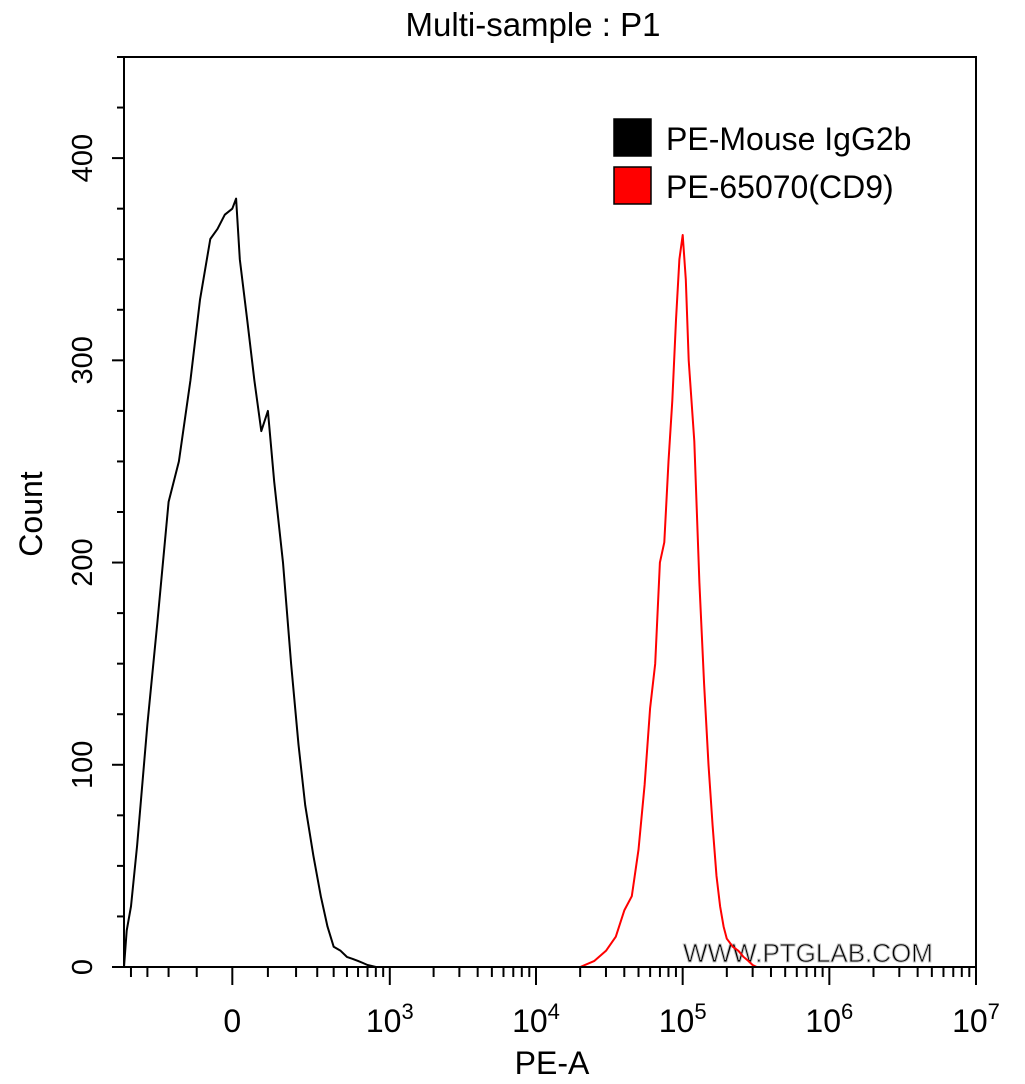 The width and height of the screenshot is (1025, 1084). Describe the element at coordinates (564, 1003) in the screenshot. I see `x-axis: 0 10³ 10⁴ 10⁵ 10⁶ 10⁷` at that location.